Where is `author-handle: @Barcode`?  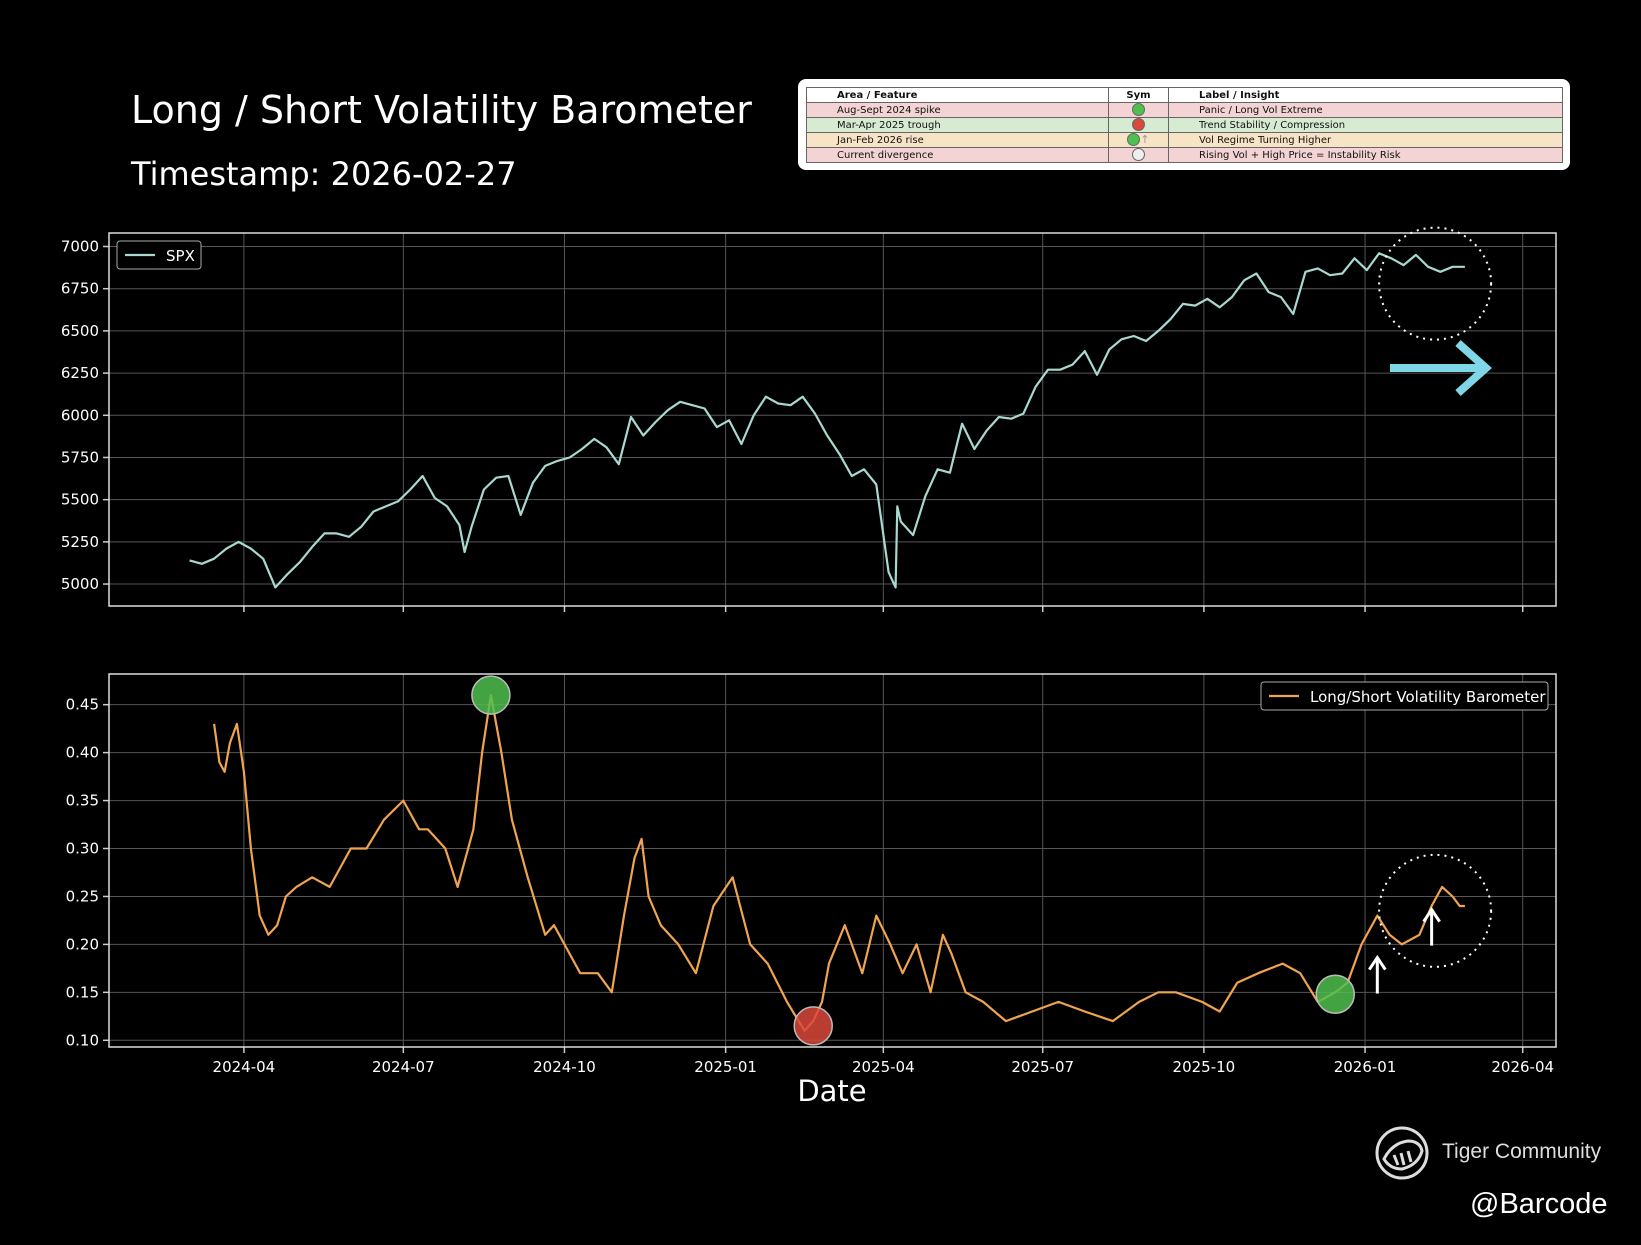 author-handle: @Barcode is located at coordinates (1539, 1204).